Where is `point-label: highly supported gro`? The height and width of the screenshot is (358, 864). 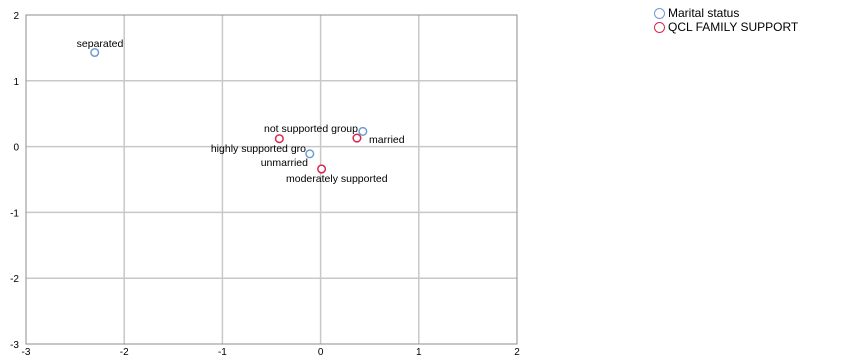 point-label: highly supported gro is located at coordinates (258, 149).